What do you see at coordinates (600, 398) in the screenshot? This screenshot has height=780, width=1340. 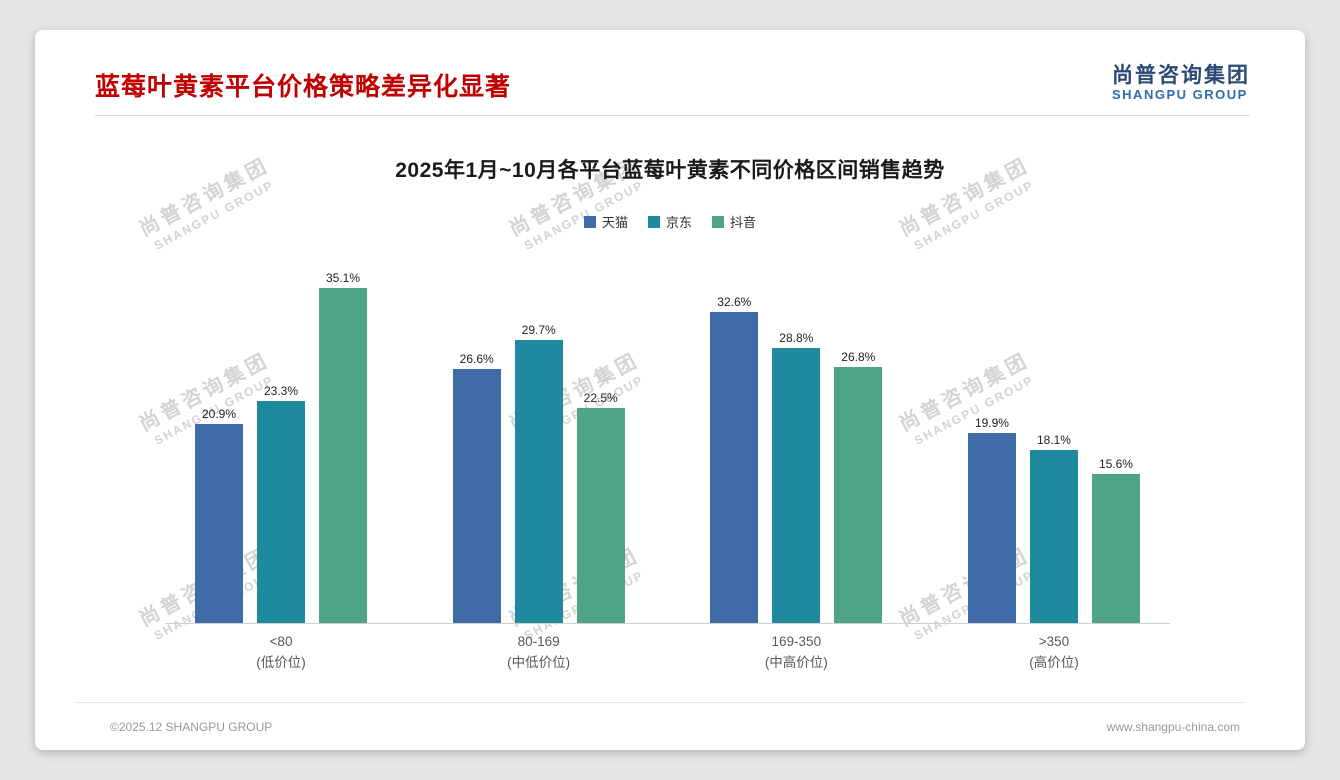 I see `bar-value-label: 22.5%` at bounding box center [600, 398].